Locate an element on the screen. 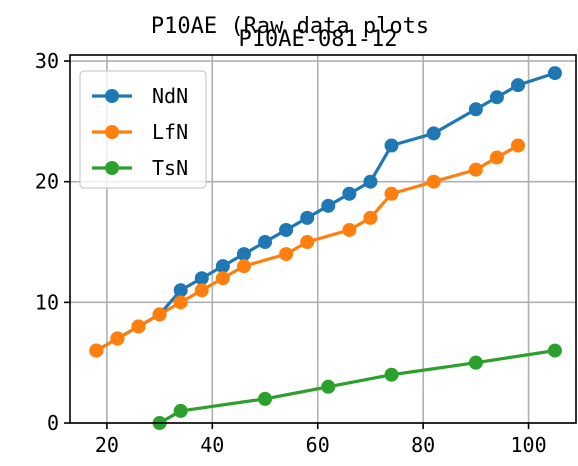 This screenshot has width=578, height=466. y-tick-label: 20 is located at coordinates (47, 182).